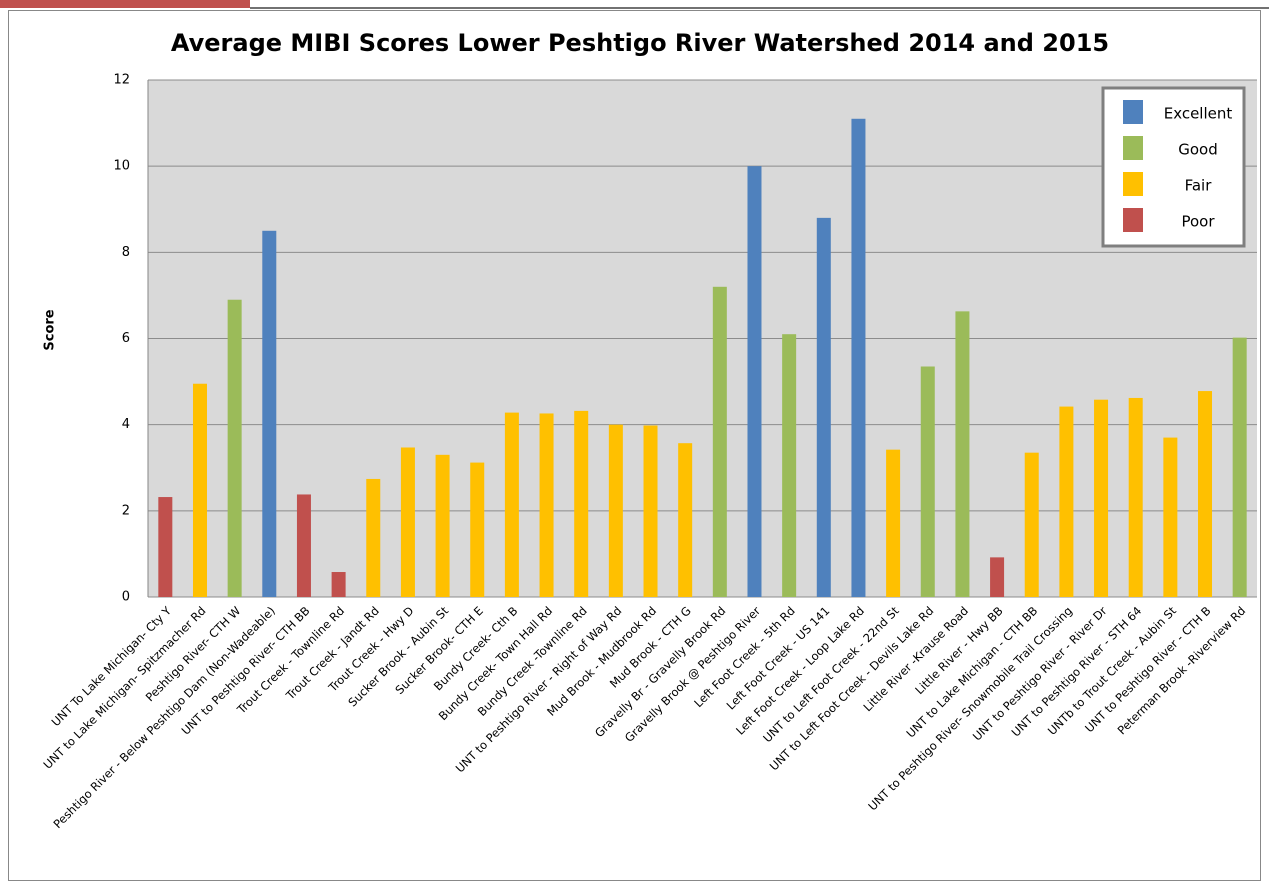 Image resolution: width=1269 pixels, height=882 pixels. I want to click on legend-label: Good, so click(1198, 150).